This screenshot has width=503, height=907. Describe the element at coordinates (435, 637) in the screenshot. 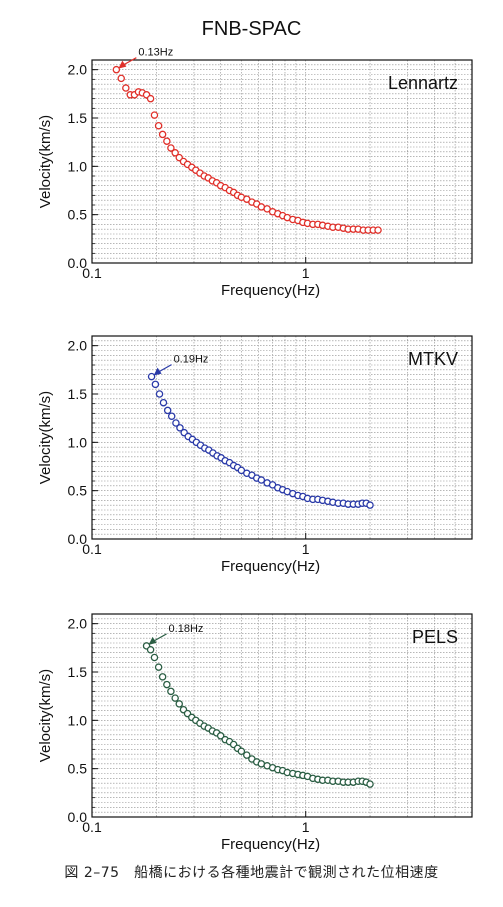

I see `panel-label: PELS` at that location.